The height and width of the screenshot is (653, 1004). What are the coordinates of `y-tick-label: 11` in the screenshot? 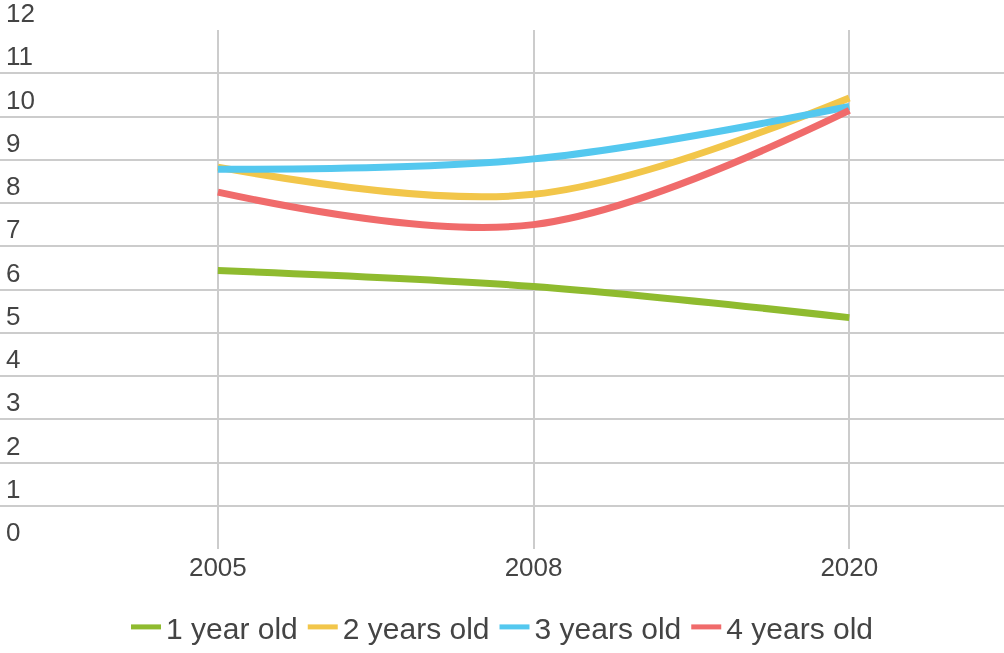 It's located at (19, 56).